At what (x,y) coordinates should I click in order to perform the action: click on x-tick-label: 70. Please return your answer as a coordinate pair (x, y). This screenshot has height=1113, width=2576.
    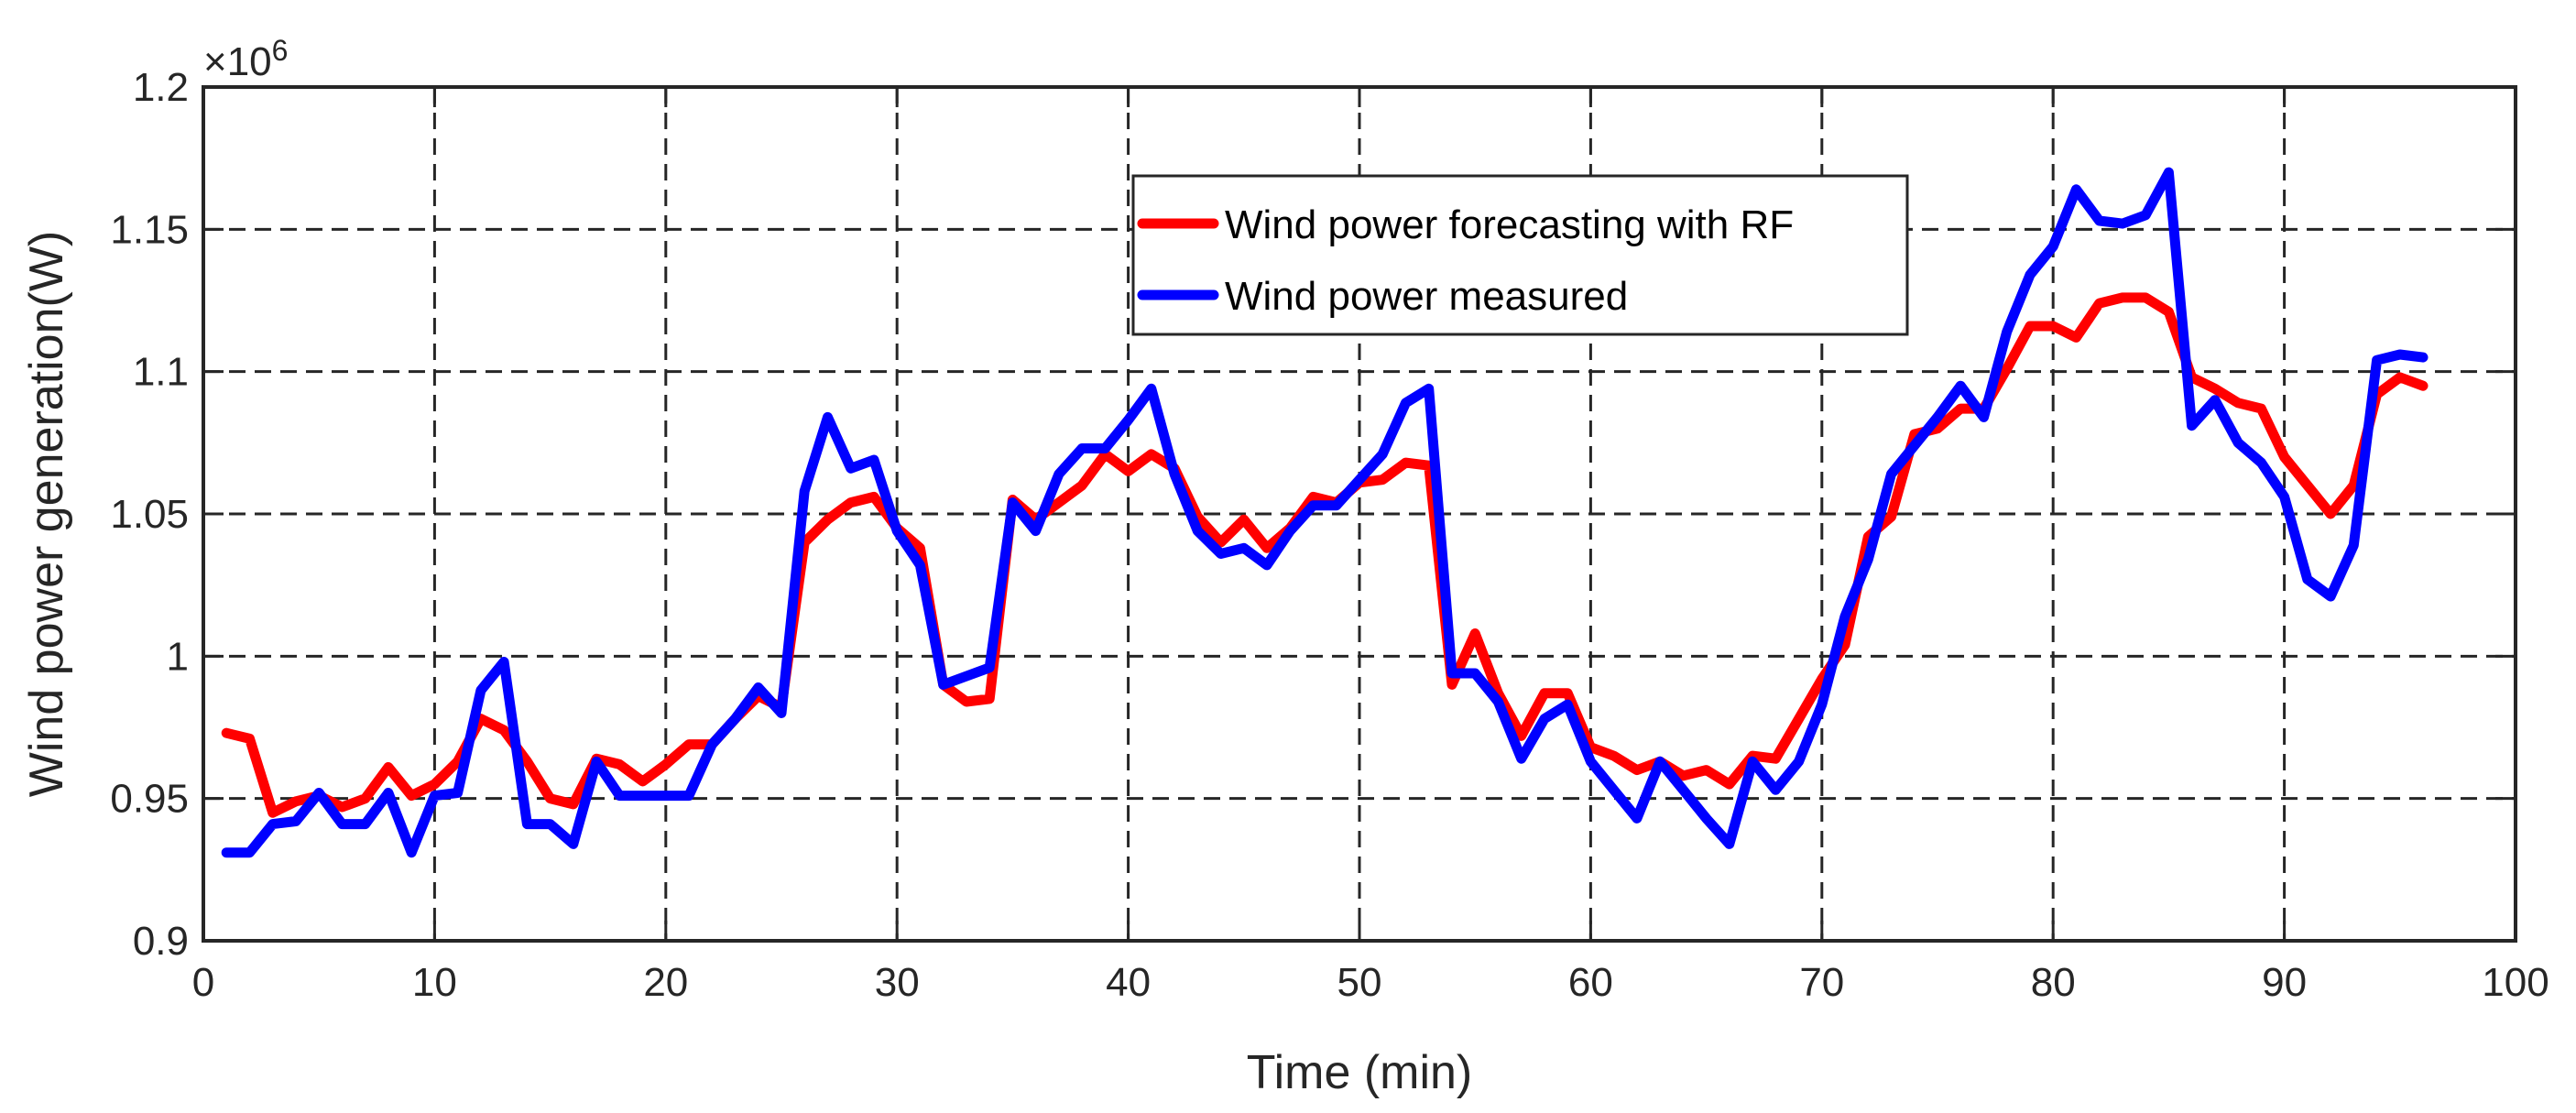
    Looking at the image, I should click on (1822, 982).